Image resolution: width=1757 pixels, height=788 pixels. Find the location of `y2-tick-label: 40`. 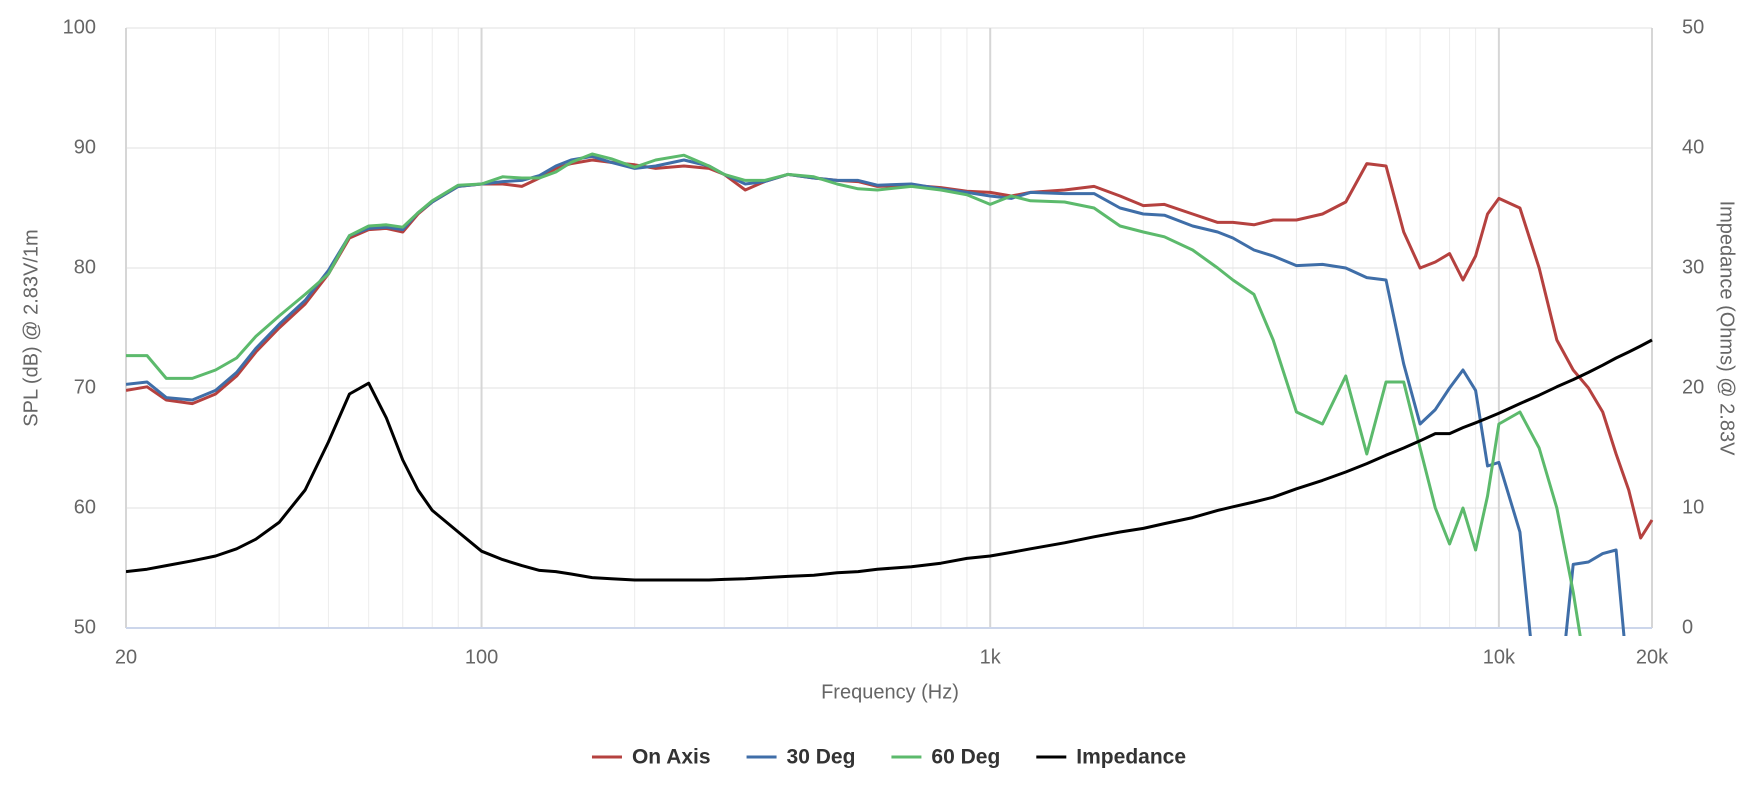

y2-tick-label: 40 is located at coordinates (1693, 147).